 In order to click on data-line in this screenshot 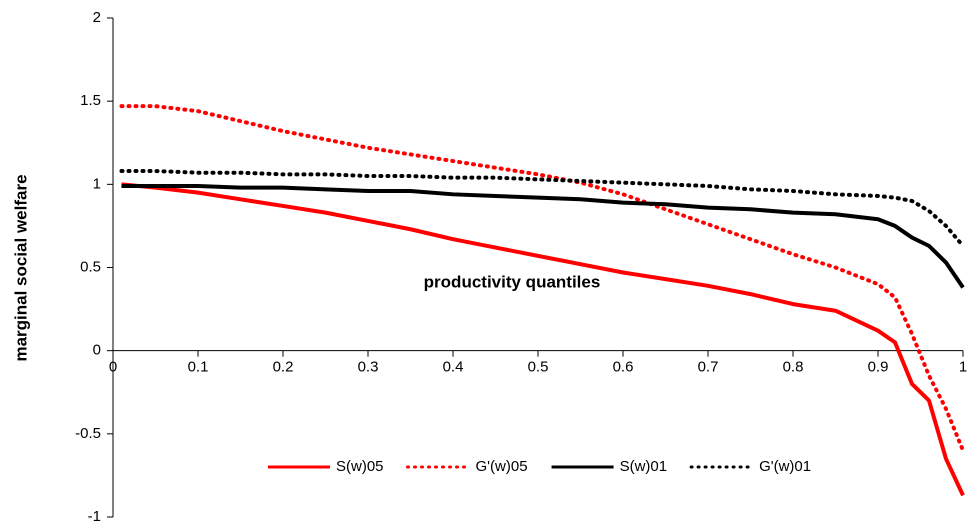, I will do `click(542, 208)`.